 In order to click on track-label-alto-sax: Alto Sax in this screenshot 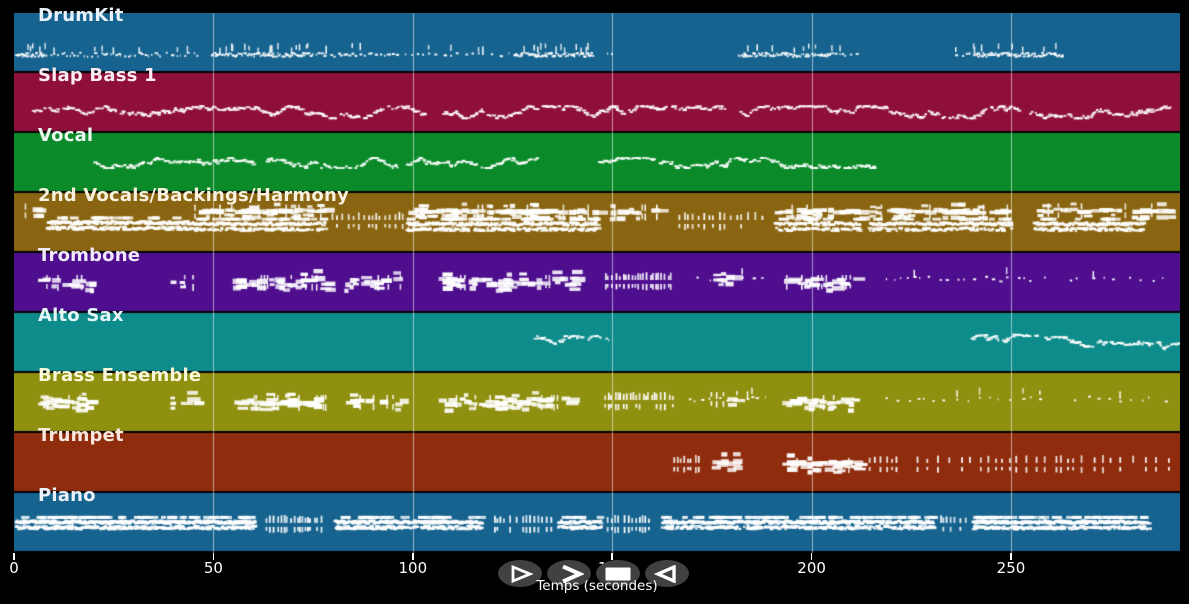, I will do `click(81, 315)`.